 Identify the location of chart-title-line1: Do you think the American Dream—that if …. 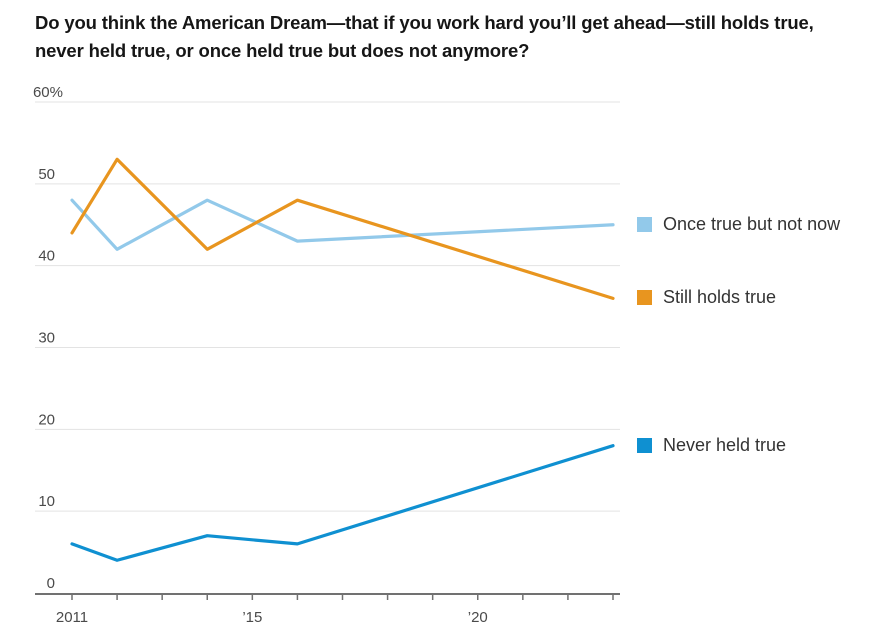
(424, 22).